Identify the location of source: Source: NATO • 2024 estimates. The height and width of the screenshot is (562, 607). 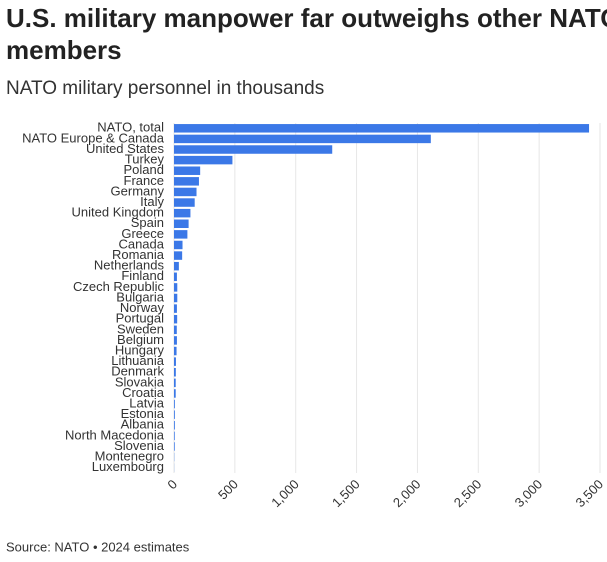
(98, 546).